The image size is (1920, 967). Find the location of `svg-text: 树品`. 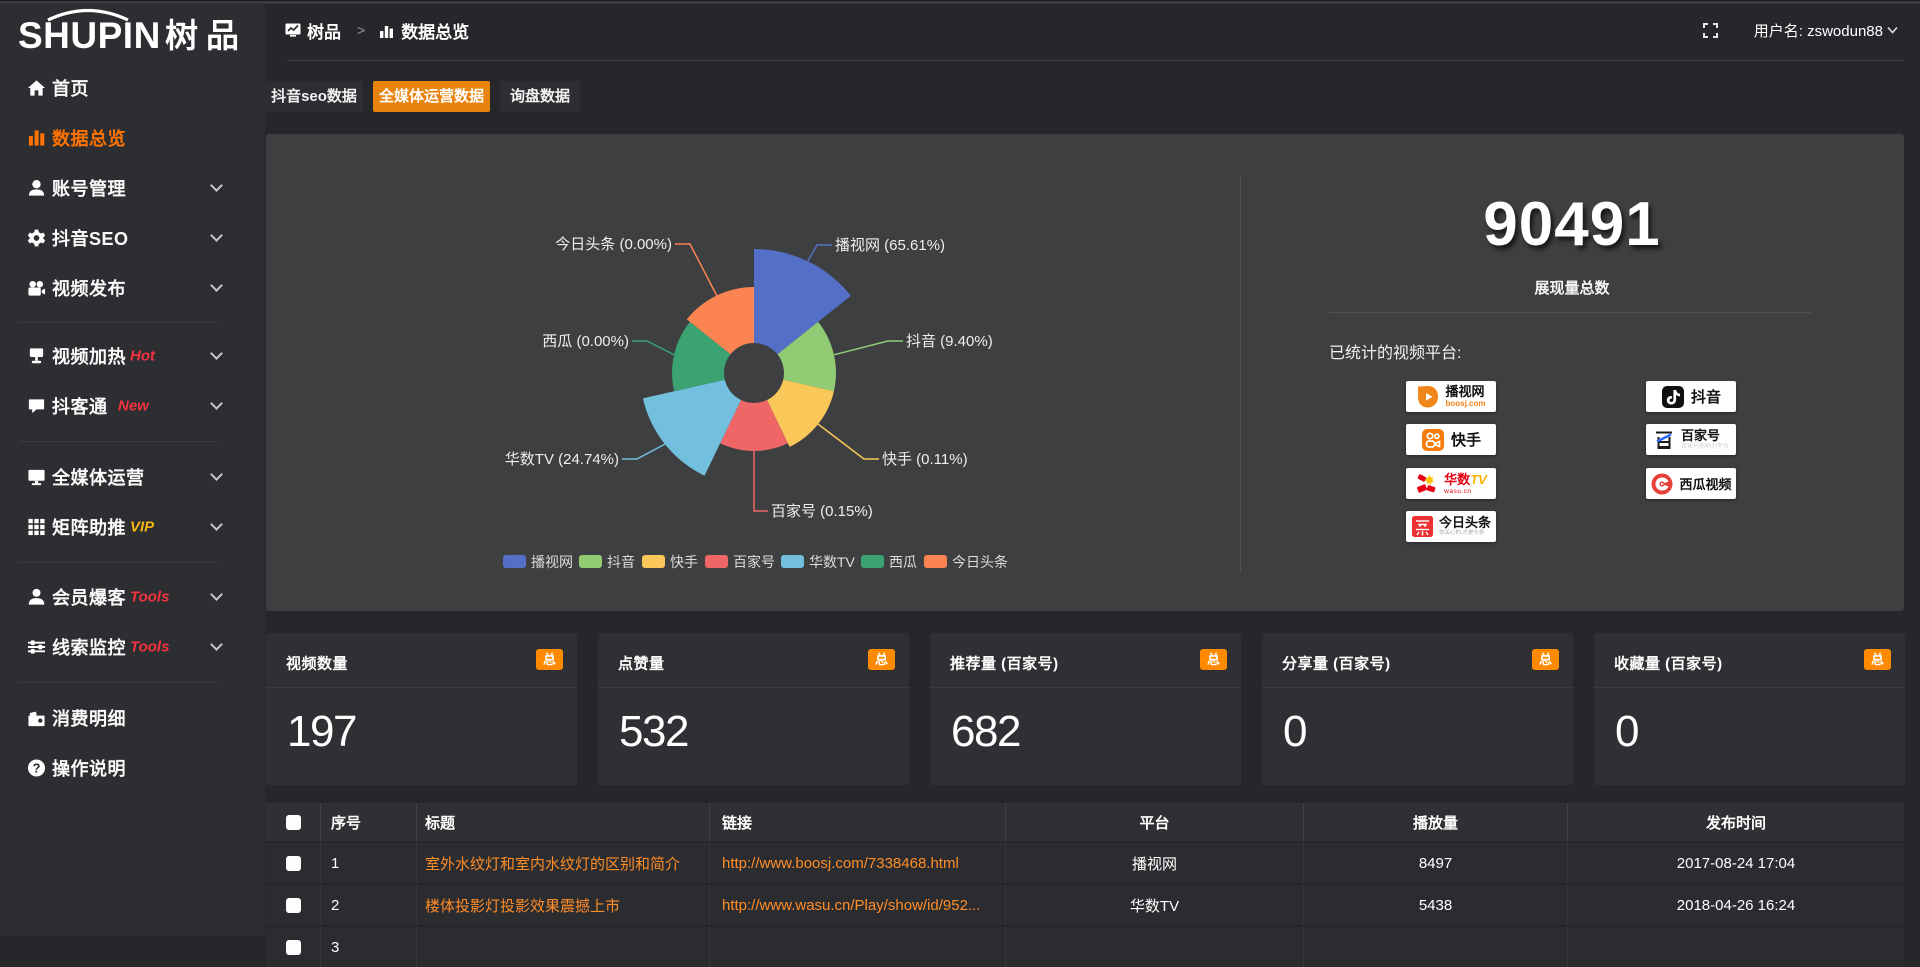

svg-text: 树品 is located at coordinates (206, 35).